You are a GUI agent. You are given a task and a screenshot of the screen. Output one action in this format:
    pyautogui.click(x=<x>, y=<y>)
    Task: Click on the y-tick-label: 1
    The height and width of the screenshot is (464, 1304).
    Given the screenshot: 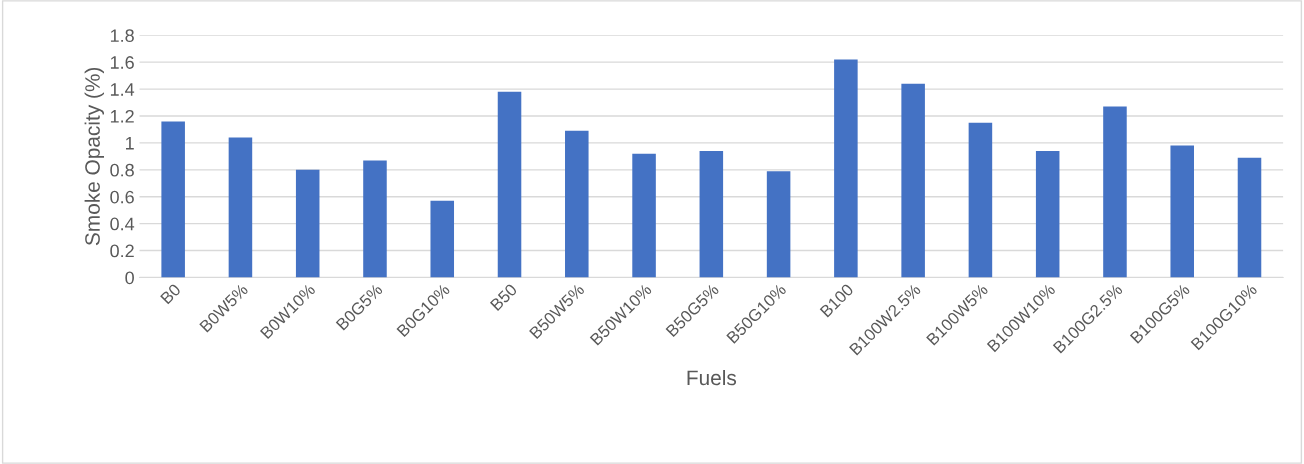 What is the action you would take?
    pyautogui.click(x=130, y=143)
    